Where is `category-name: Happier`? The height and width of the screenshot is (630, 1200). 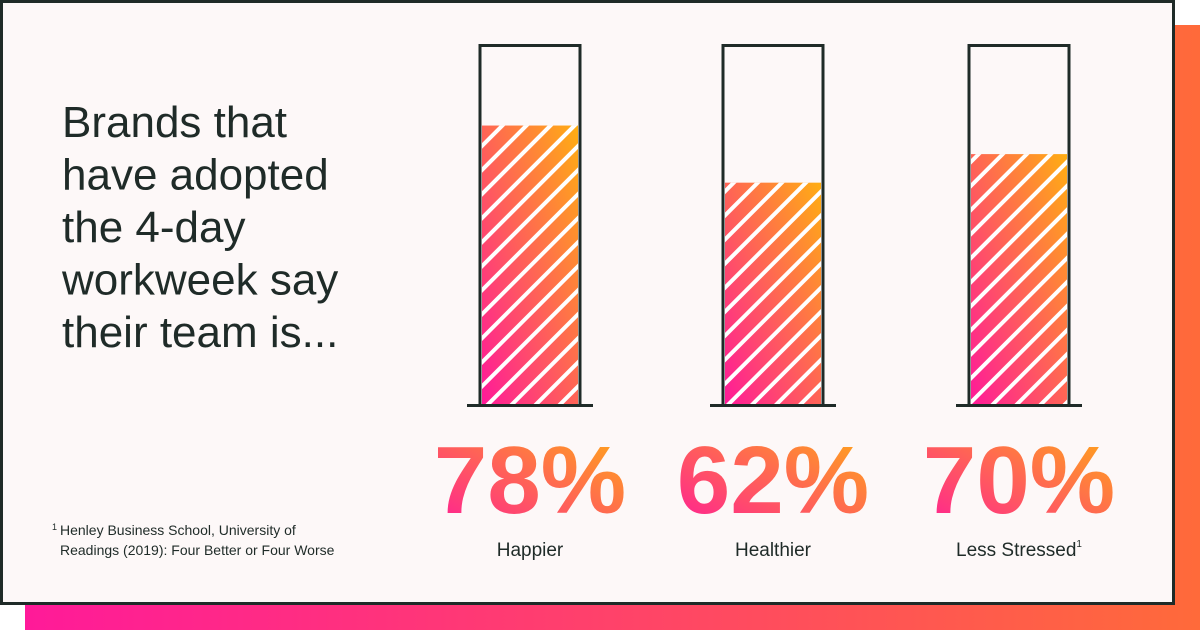 category-name: Happier is located at coordinates (530, 550).